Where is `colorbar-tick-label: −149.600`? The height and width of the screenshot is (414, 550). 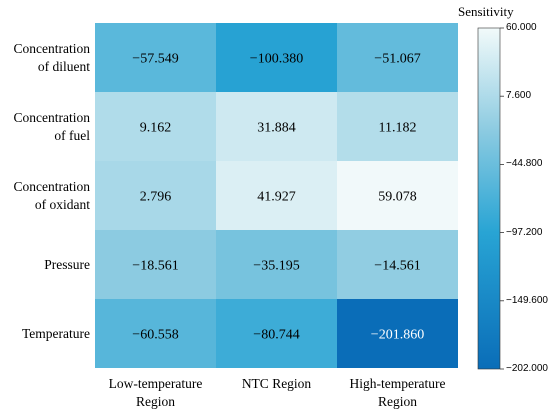 colorbar-tick-label: −149.600 is located at coordinates (527, 300).